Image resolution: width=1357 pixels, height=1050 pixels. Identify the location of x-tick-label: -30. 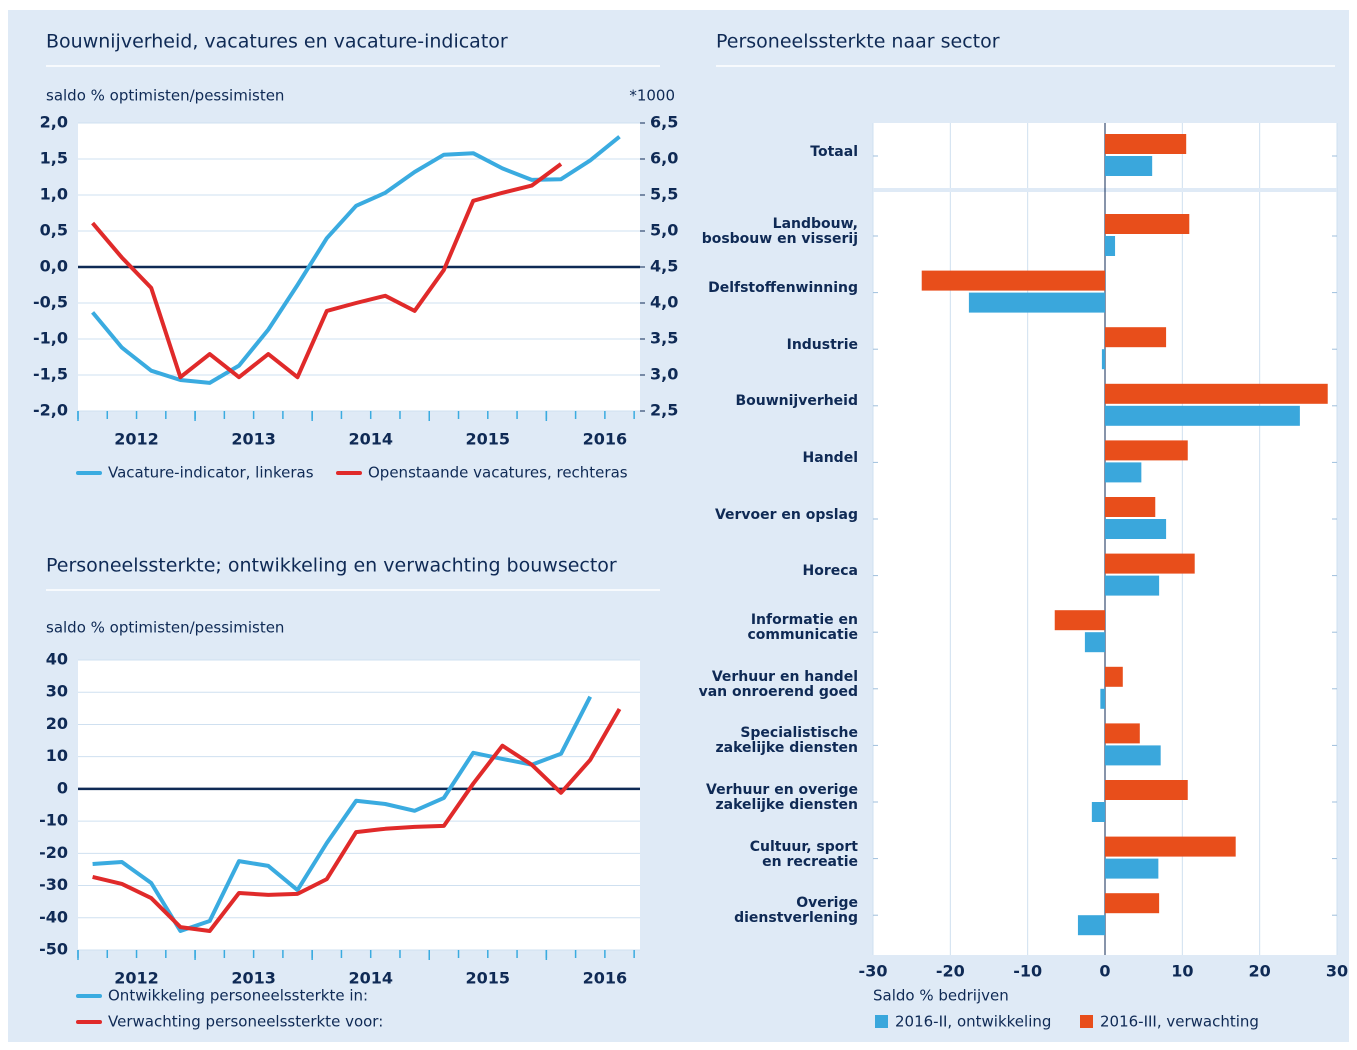
(873, 971).